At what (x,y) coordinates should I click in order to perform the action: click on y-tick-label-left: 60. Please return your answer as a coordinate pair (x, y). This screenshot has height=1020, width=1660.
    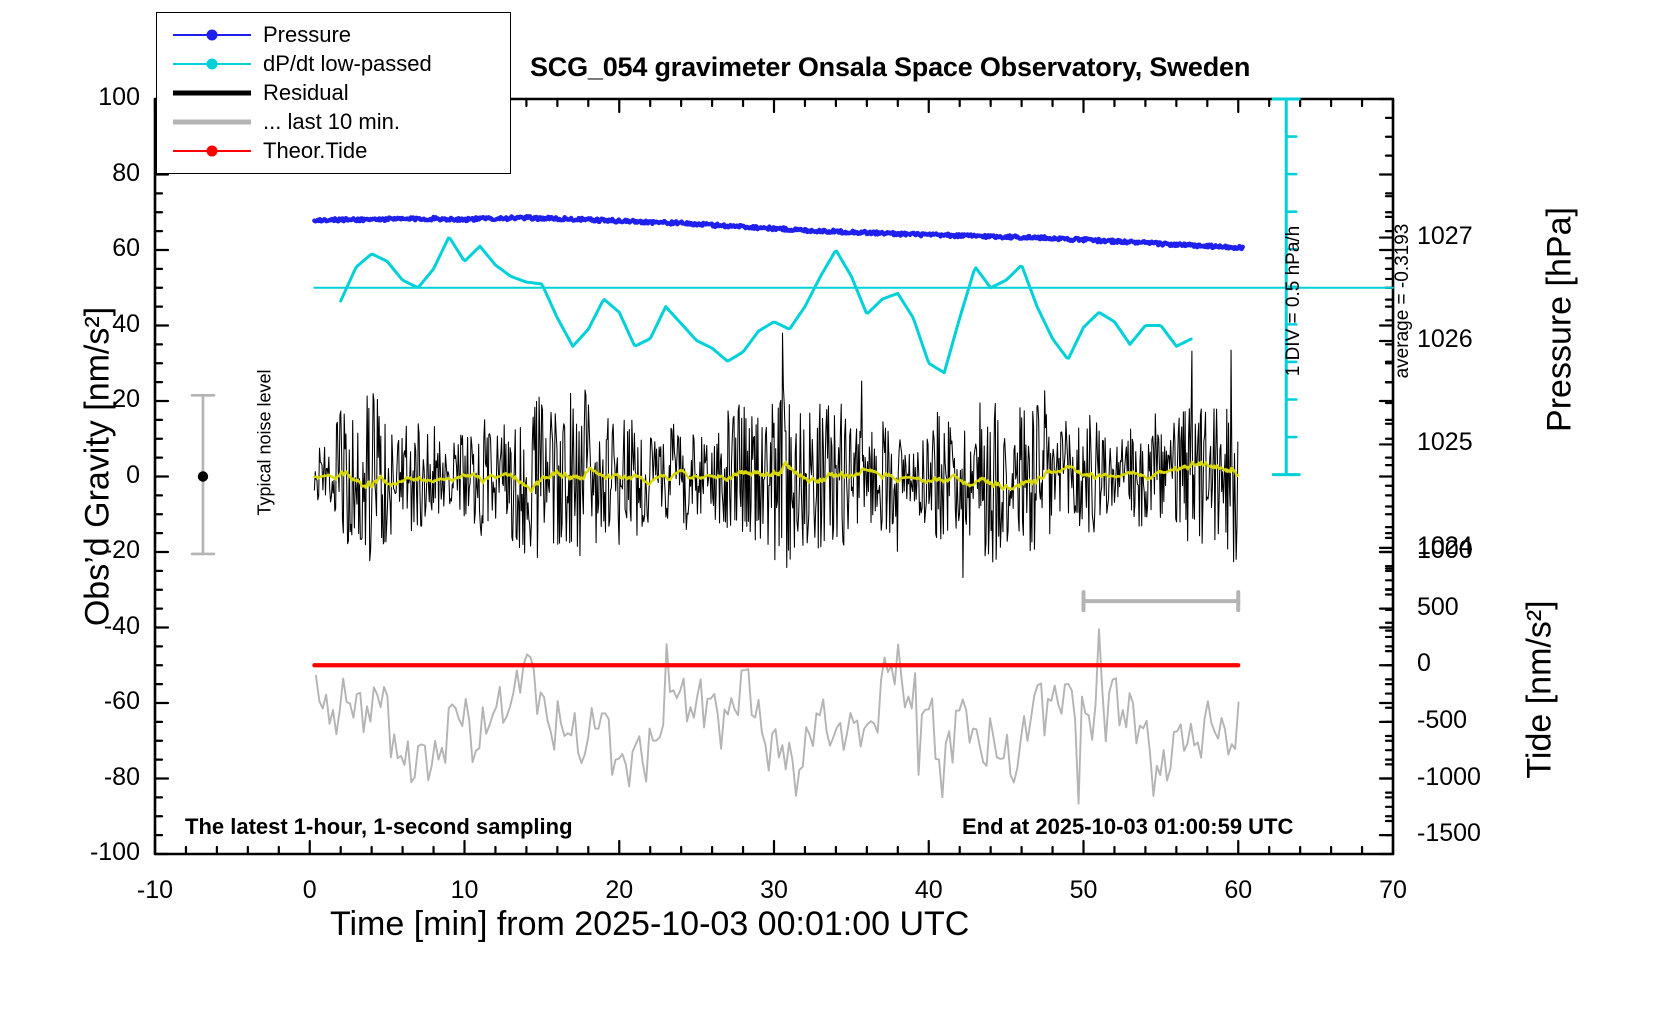
    Looking at the image, I should click on (126, 248).